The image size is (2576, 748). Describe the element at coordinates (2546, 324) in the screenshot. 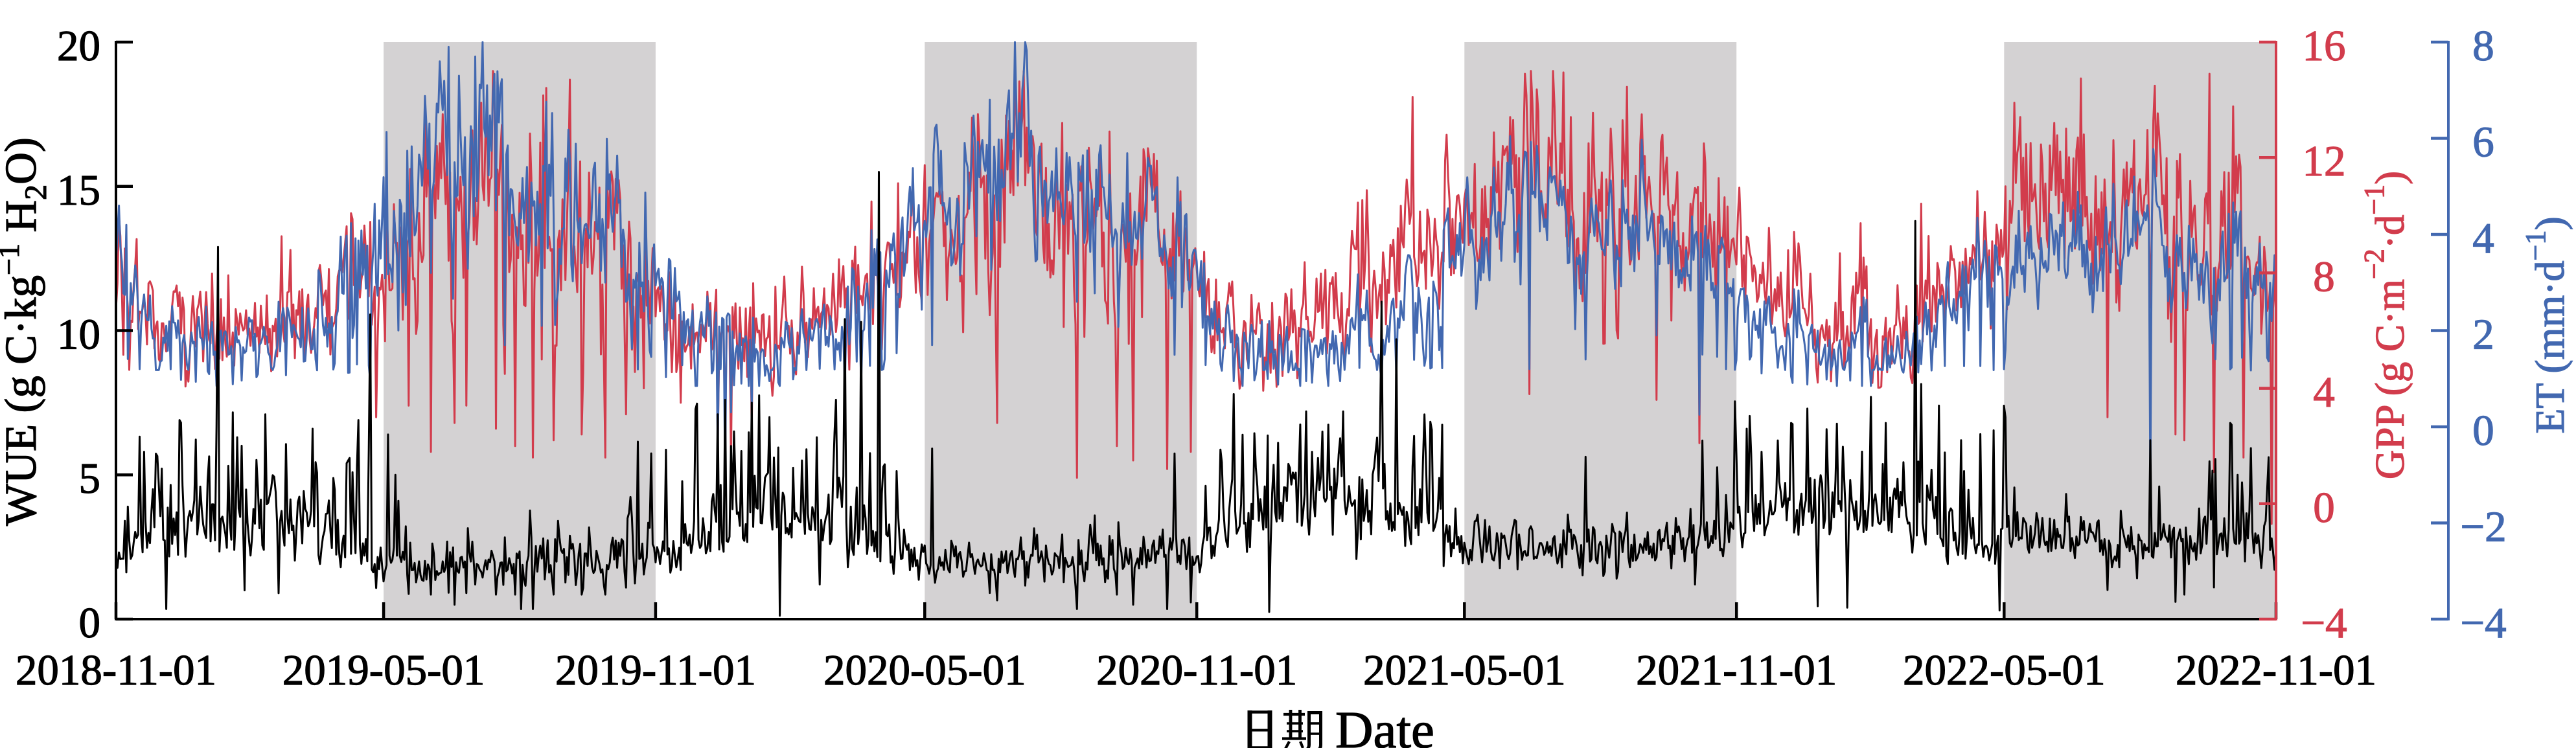

I see `svg-text: ET (mm·d−1)` at that location.